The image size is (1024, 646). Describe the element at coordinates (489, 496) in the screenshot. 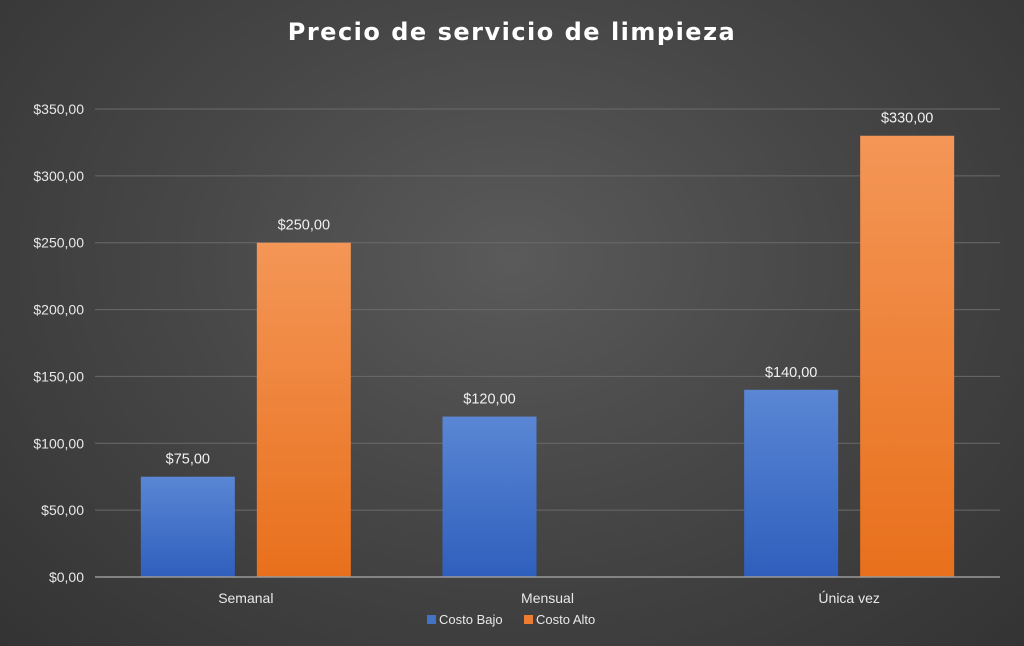

I see `bar-costo-bajo-mensual` at that location.